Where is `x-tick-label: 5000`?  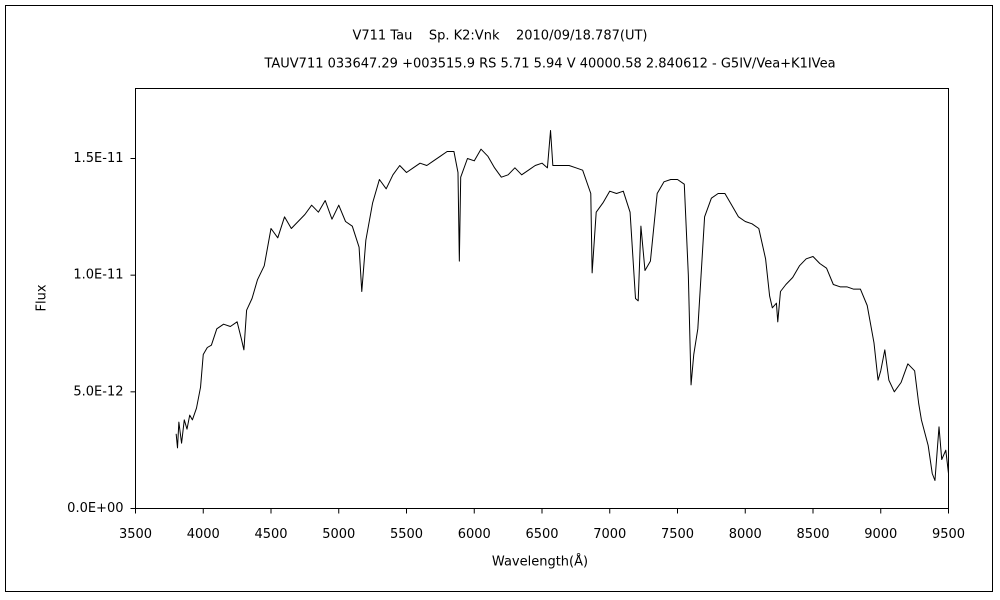
x-tick-label: 5000 is located at coordinates (338, 534).